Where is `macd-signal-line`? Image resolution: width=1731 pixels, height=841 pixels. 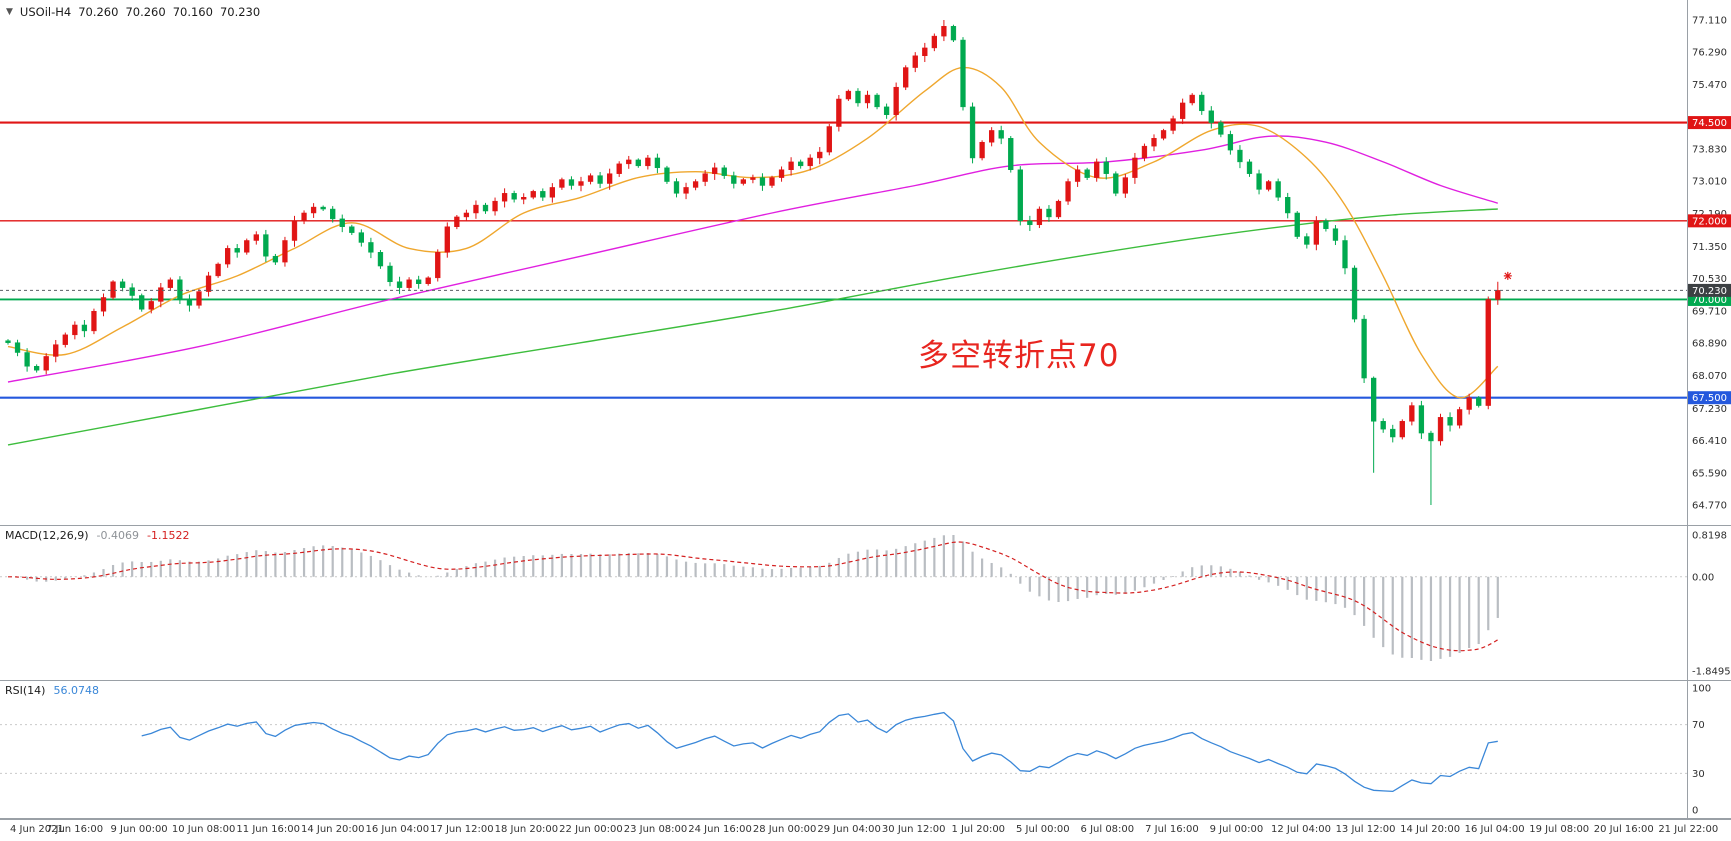 macd-signal-line is located at coordinates (753, 596).